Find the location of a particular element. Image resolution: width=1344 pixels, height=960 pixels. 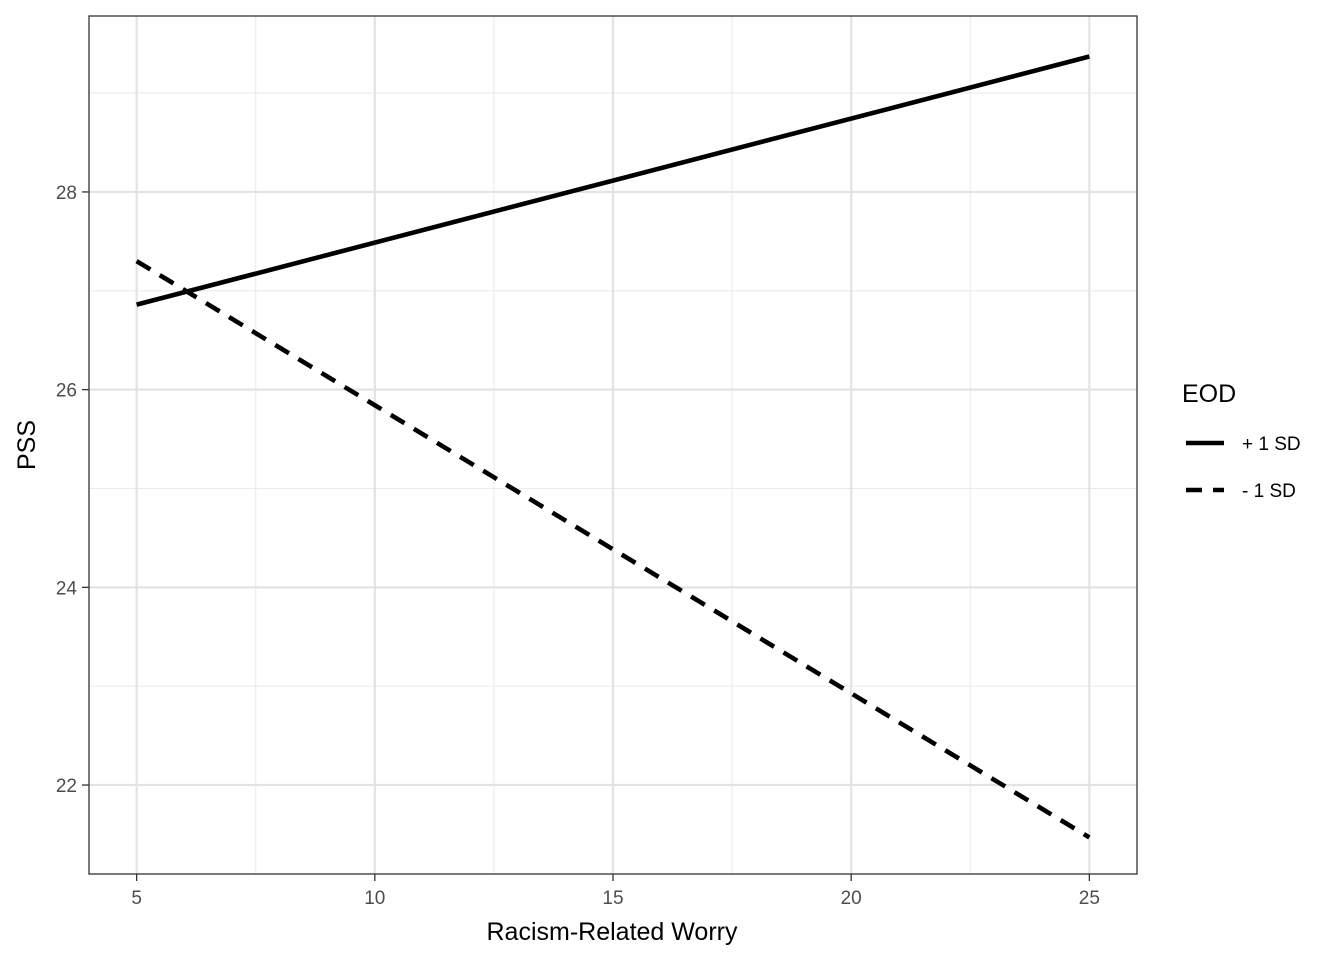

y-tick-label: 22 is located at coordinates (66, 786).